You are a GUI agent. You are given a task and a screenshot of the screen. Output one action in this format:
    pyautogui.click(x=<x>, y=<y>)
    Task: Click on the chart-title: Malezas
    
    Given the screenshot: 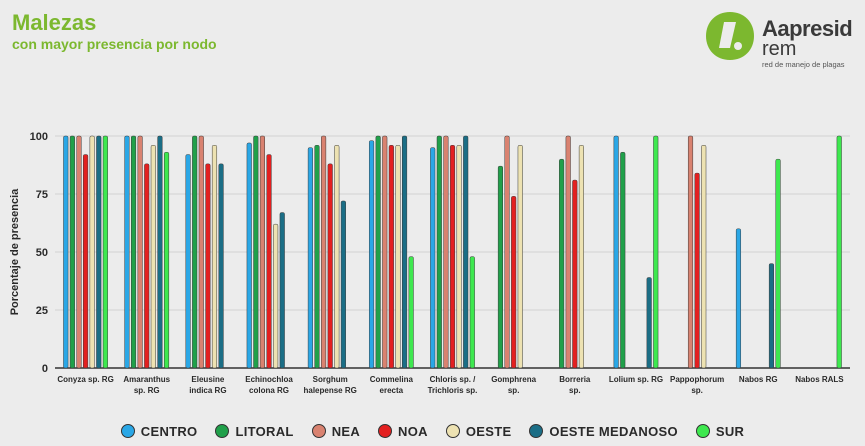 What is the action you would take?
    pyautogui.click(x=54, y=22)
    